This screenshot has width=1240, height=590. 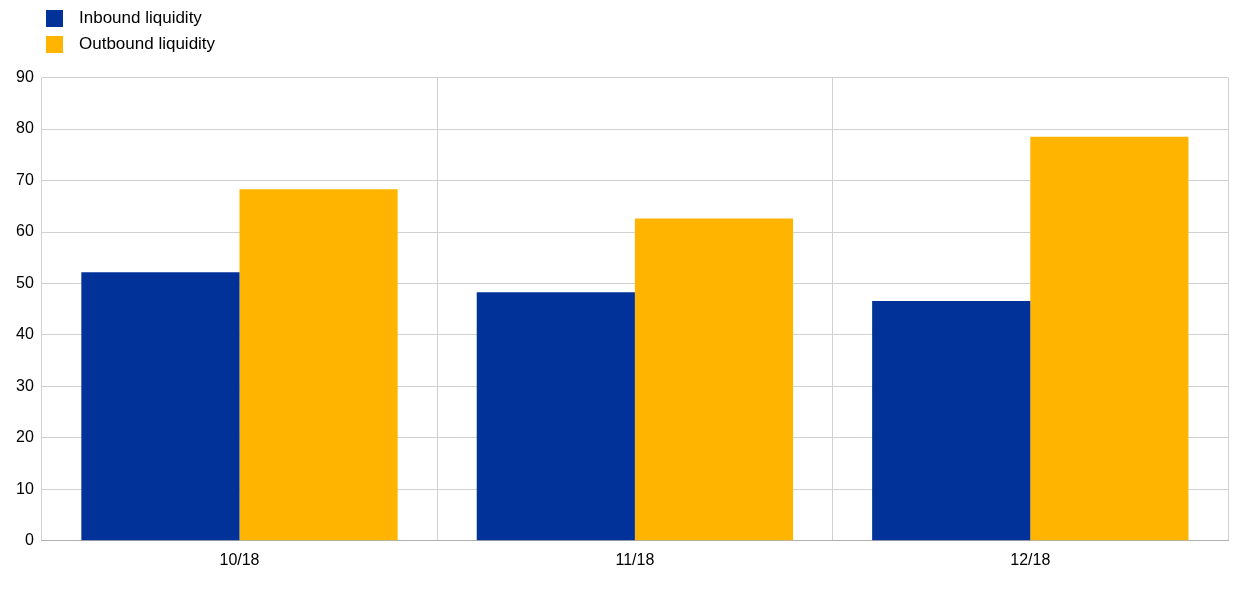 What do you see at coordinates (25, 488) in the screenshot?
I see `y-tick-label: 10` at bounding box center [25, 488].